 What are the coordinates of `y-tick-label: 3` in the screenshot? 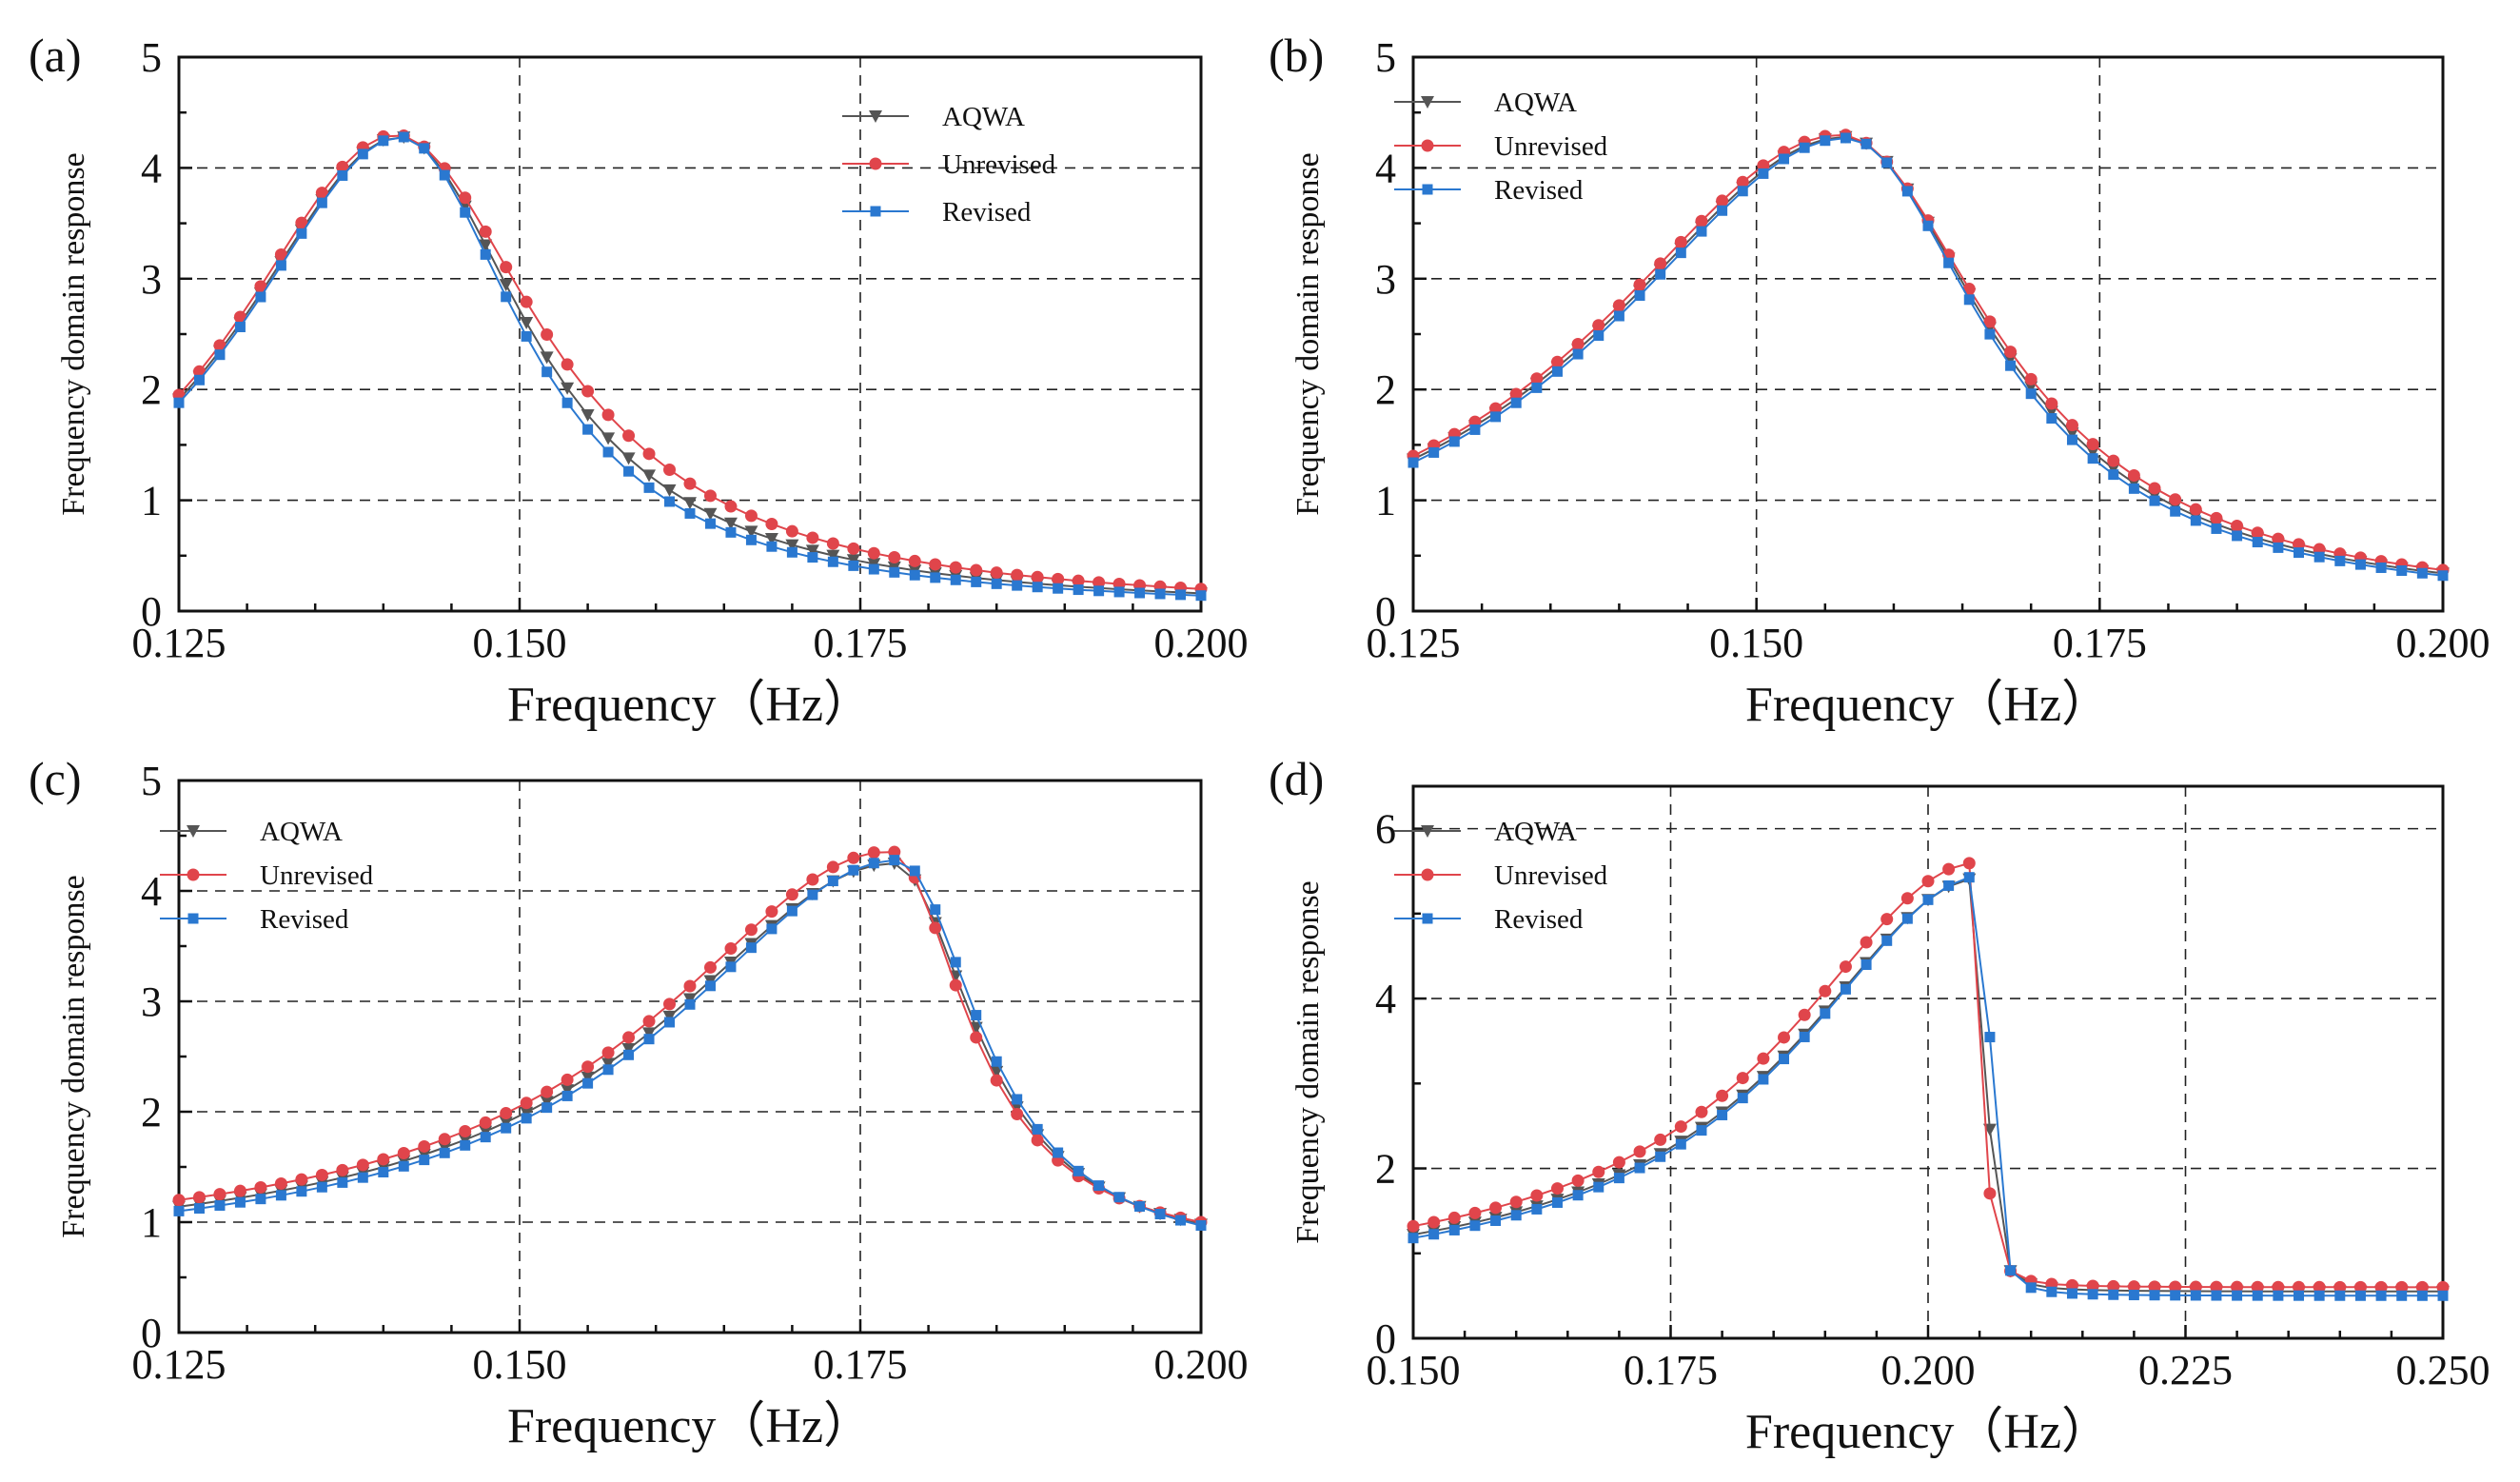 It's located at (151, 1002).